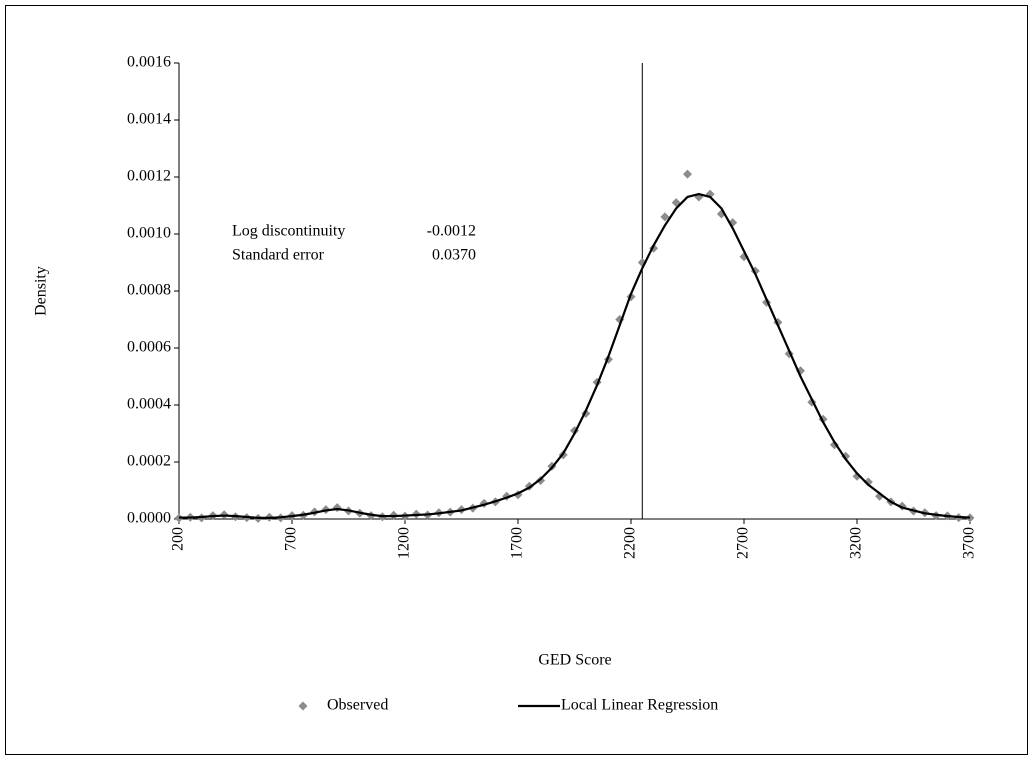 Image resolution: width=1034 pixels, height=761 pixels. What do you see at coordinates (149, 119) in the screenshot?
I see `y-tick-label: 0.0014` at bounding box center [149, 119].